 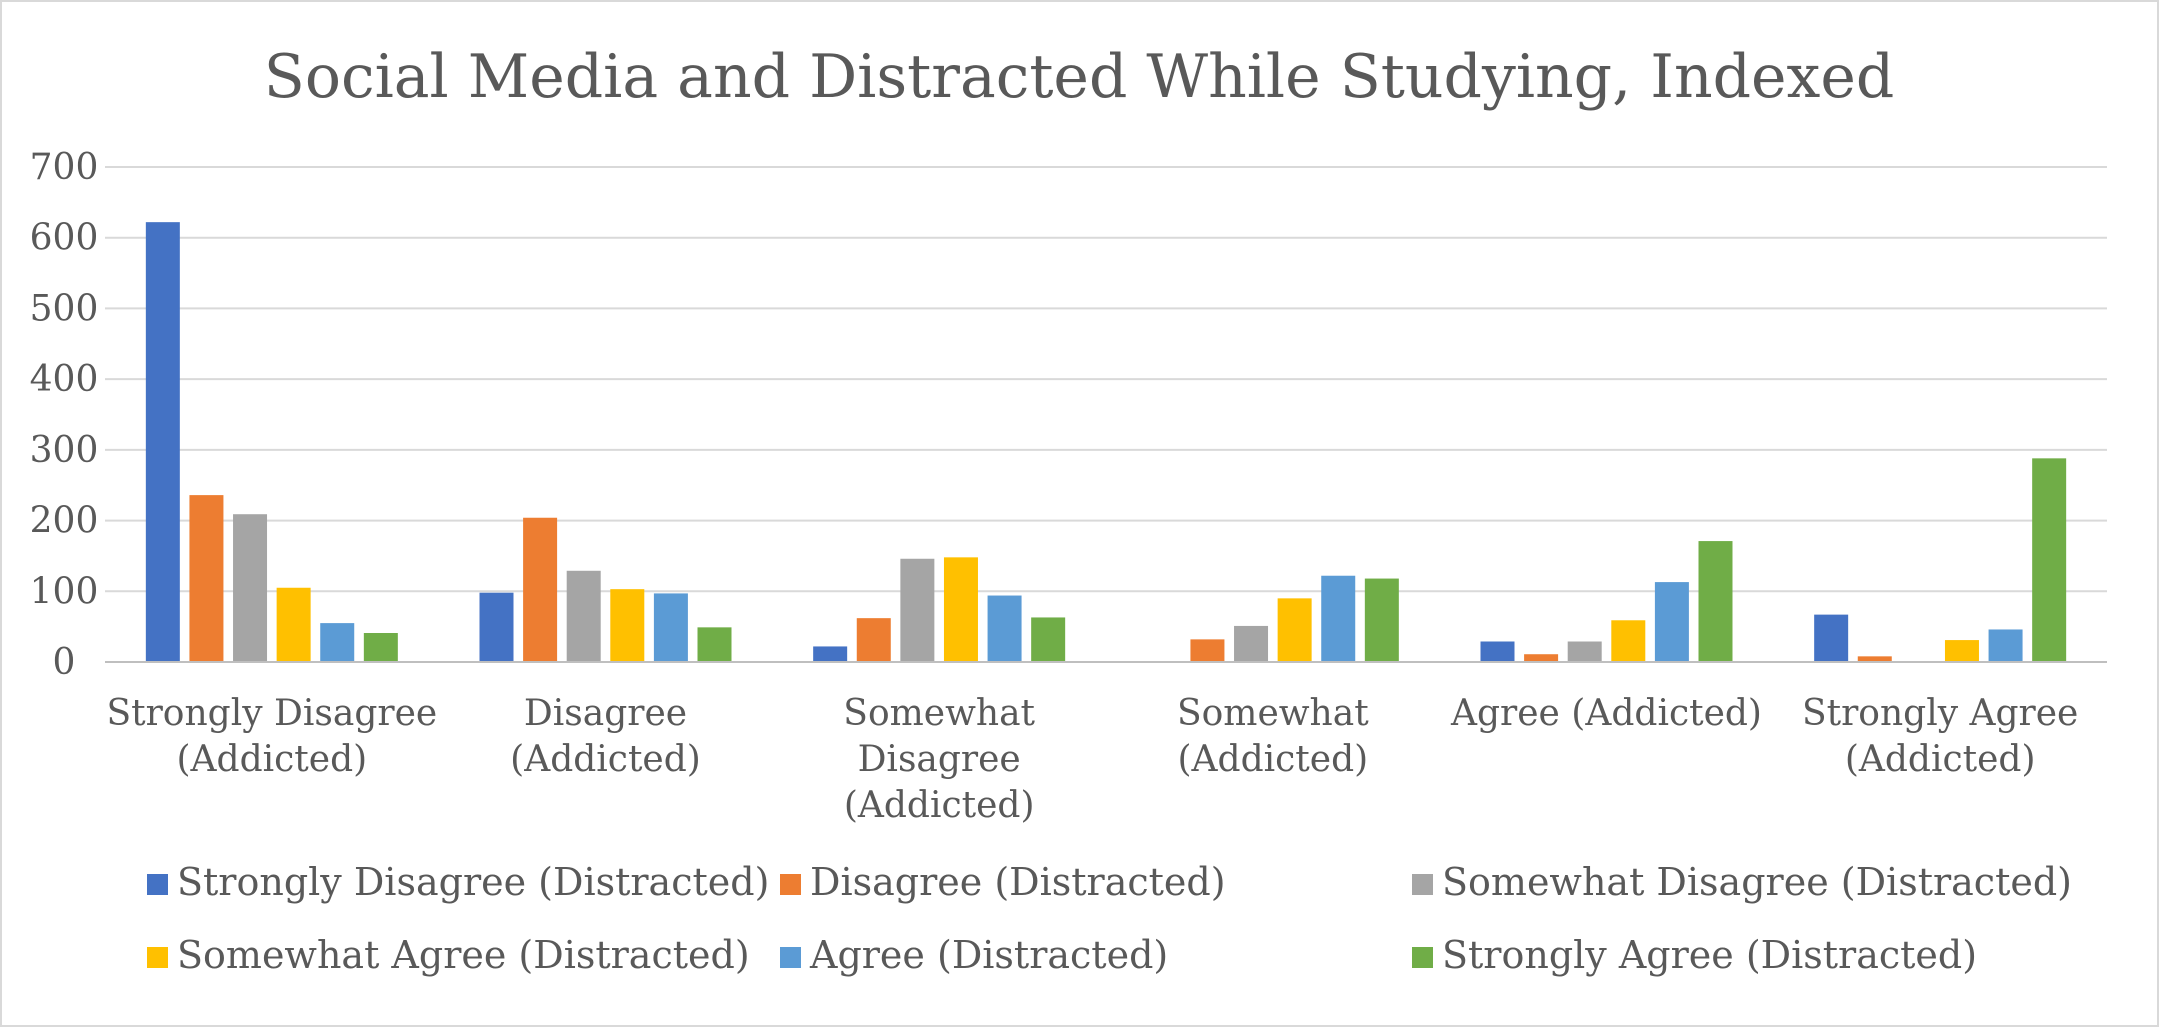 What do you see at coordinates (64, 379) in the screenshot?
I see `y-tick-label: 400` at bounding box center [64, 379].